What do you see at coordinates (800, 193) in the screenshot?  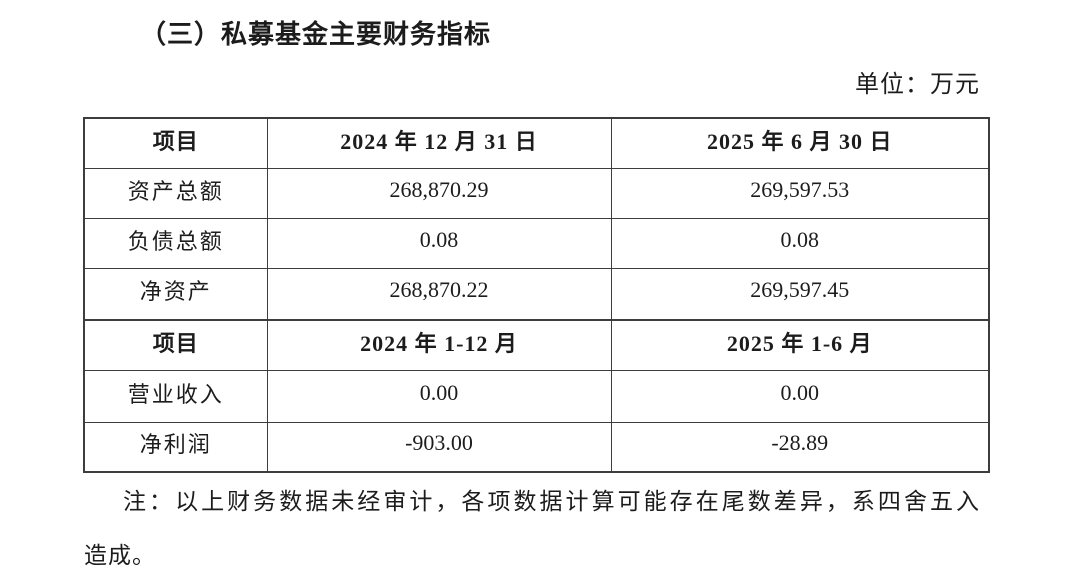 I see `value-2025: 269,597.53` at bounding box center [800, 193].